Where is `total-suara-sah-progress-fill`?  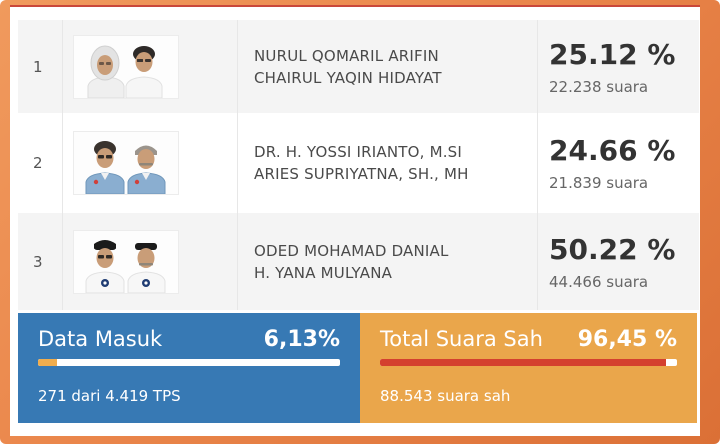
total-suara-sah-progress-fill is located at coordinates (523, 362).